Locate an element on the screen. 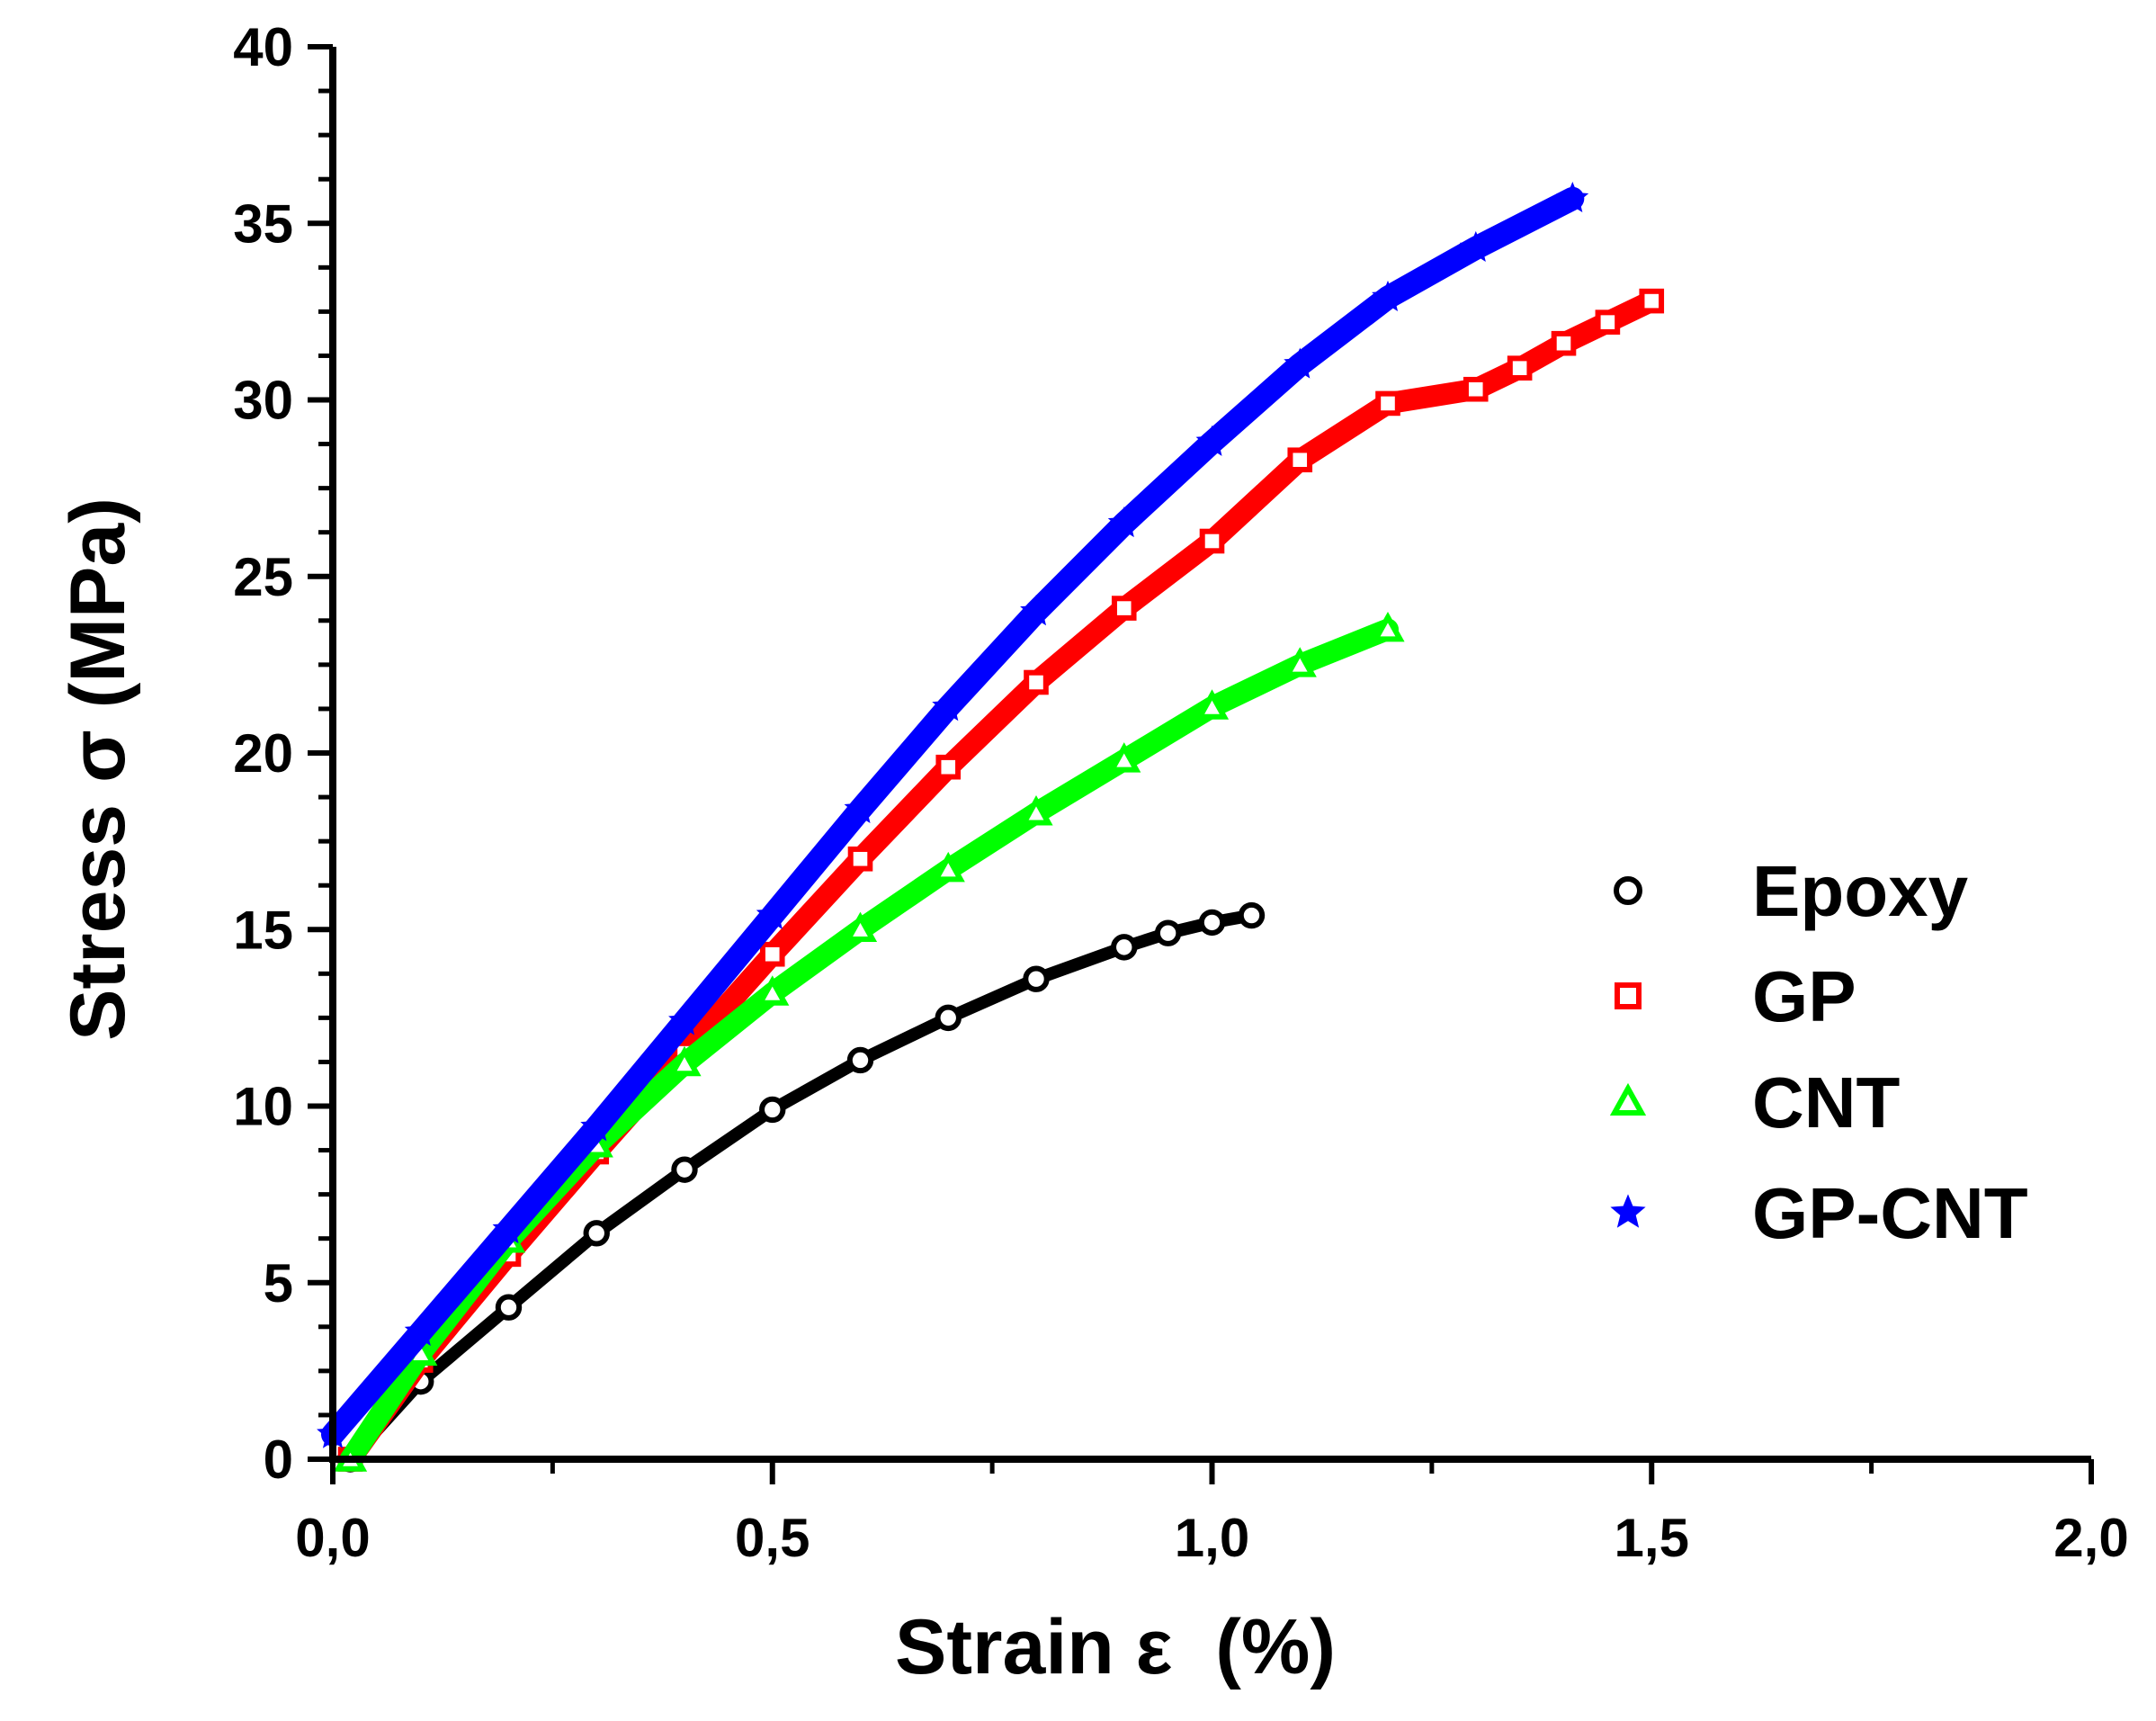 The image size is (2156, 1721). y-tick-label: 15 is located at coordinates (263, 930).